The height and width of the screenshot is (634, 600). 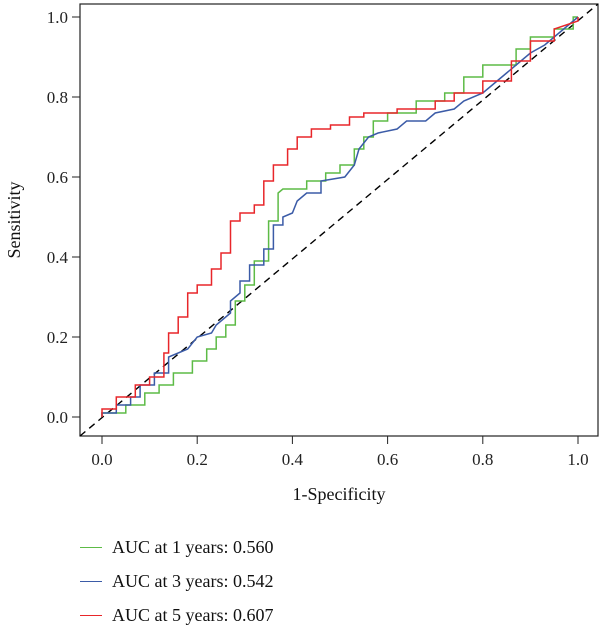 I want to click on legend-label-5-year: AUC at 5 years: 0.607, so click(x=193, y=614).